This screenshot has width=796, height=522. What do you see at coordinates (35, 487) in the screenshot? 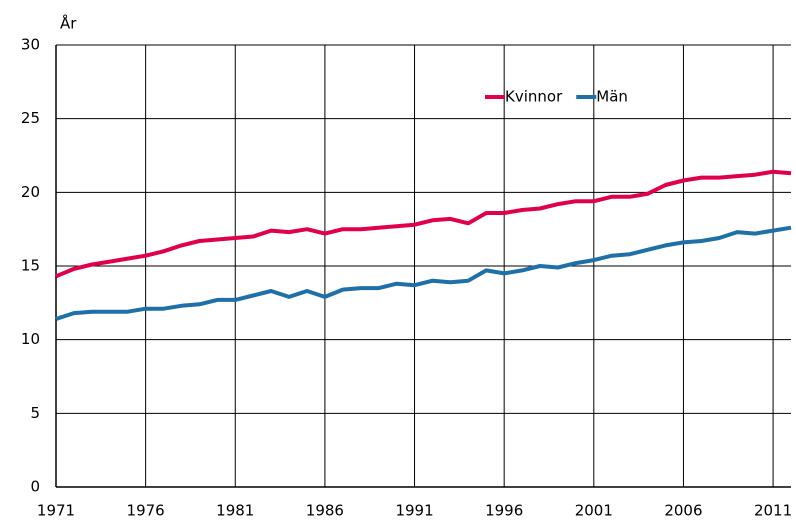
I see `y-tick-label: 0` at bounding box center [35, 487].